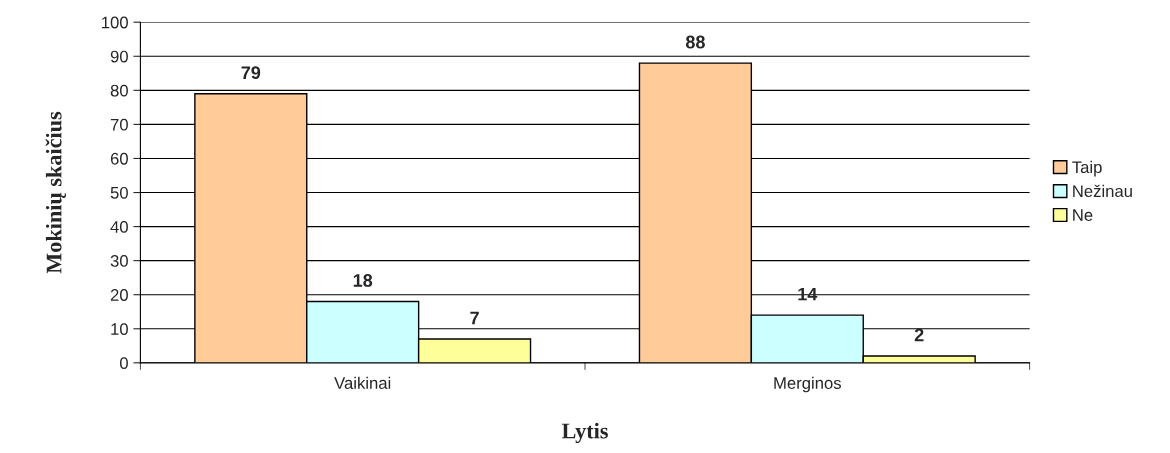 This screenshot has width=1170, height=453. What do you see at coordinates (119, 329) in the screenshot?
I see `y-tick-label: 10` at bounding box center [119, 329].